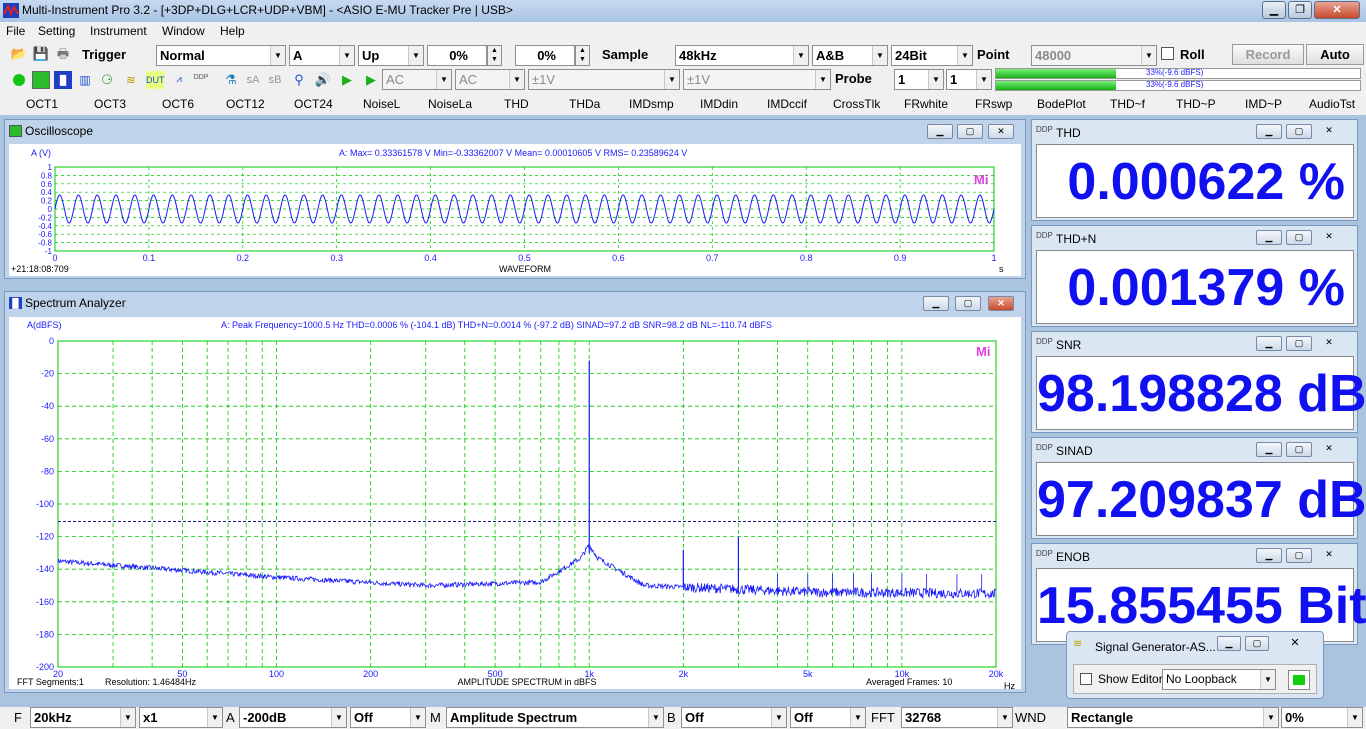 The image size is (1366, 729). I want to click on spec-close-button: ✕, so click(1001, 303).